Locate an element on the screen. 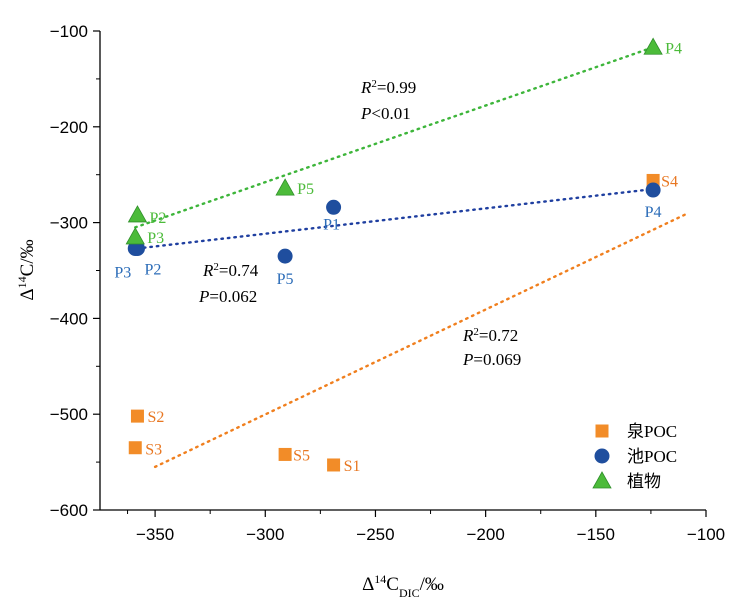 Image resolution: width=741 pixels, height=609 pixels. legend-label: 泉POC is located at coordinates (652, 431).